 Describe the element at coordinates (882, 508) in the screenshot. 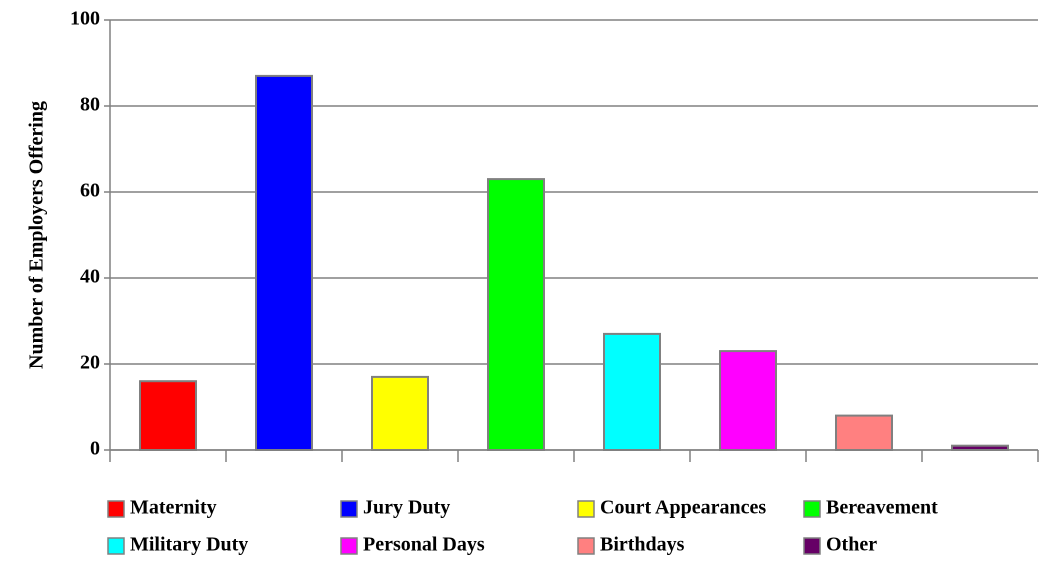

I see `legend-label: Bereavement` at that location.